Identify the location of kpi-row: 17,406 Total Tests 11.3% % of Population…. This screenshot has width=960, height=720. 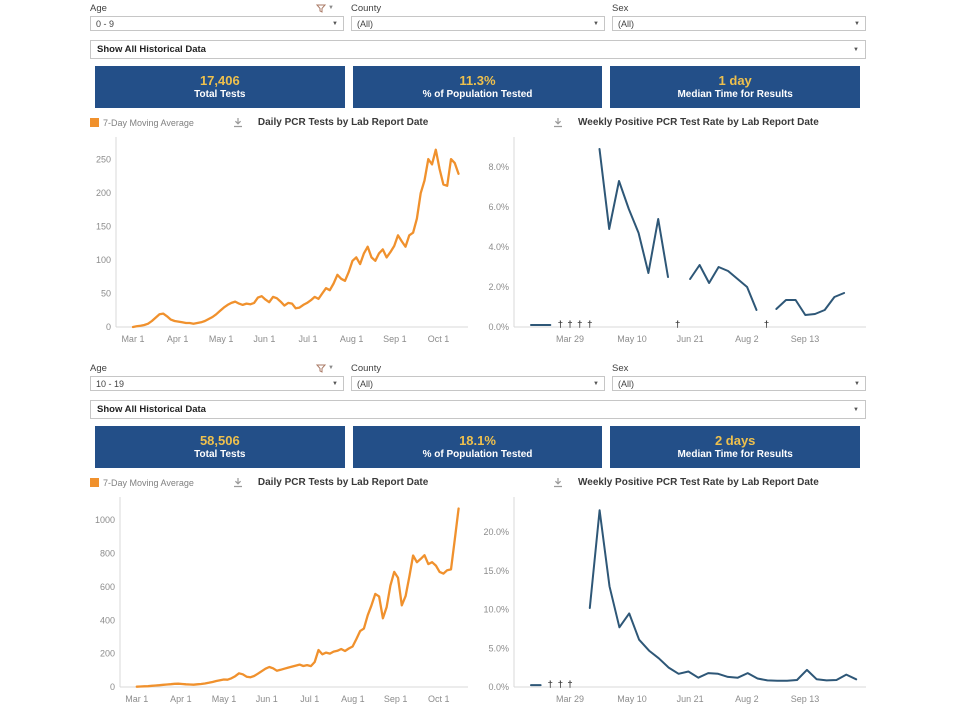
(478, 87).